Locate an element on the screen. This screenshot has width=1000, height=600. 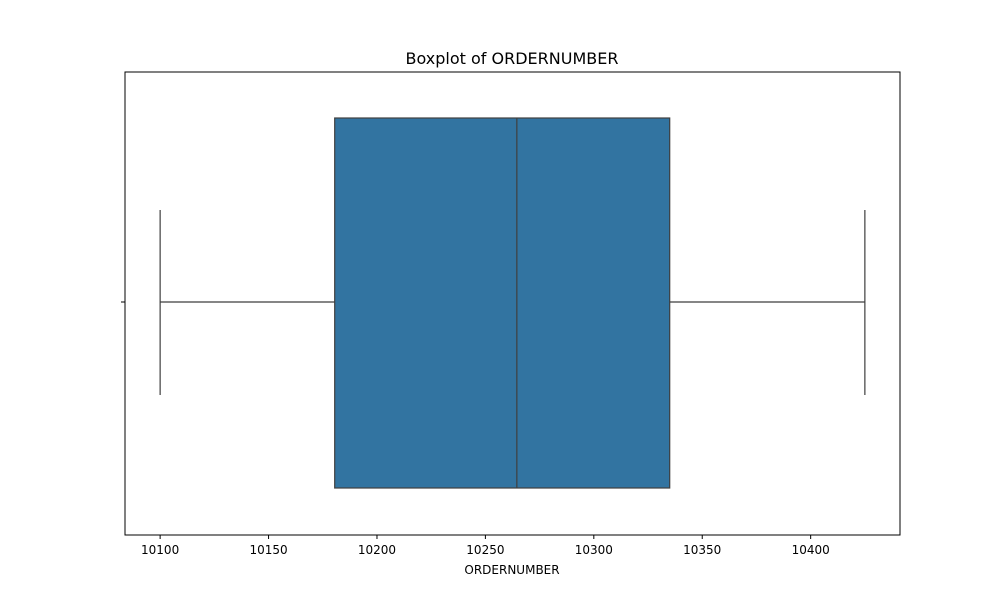
x-tick-label: 10400 is located at coordinates (811, 550).